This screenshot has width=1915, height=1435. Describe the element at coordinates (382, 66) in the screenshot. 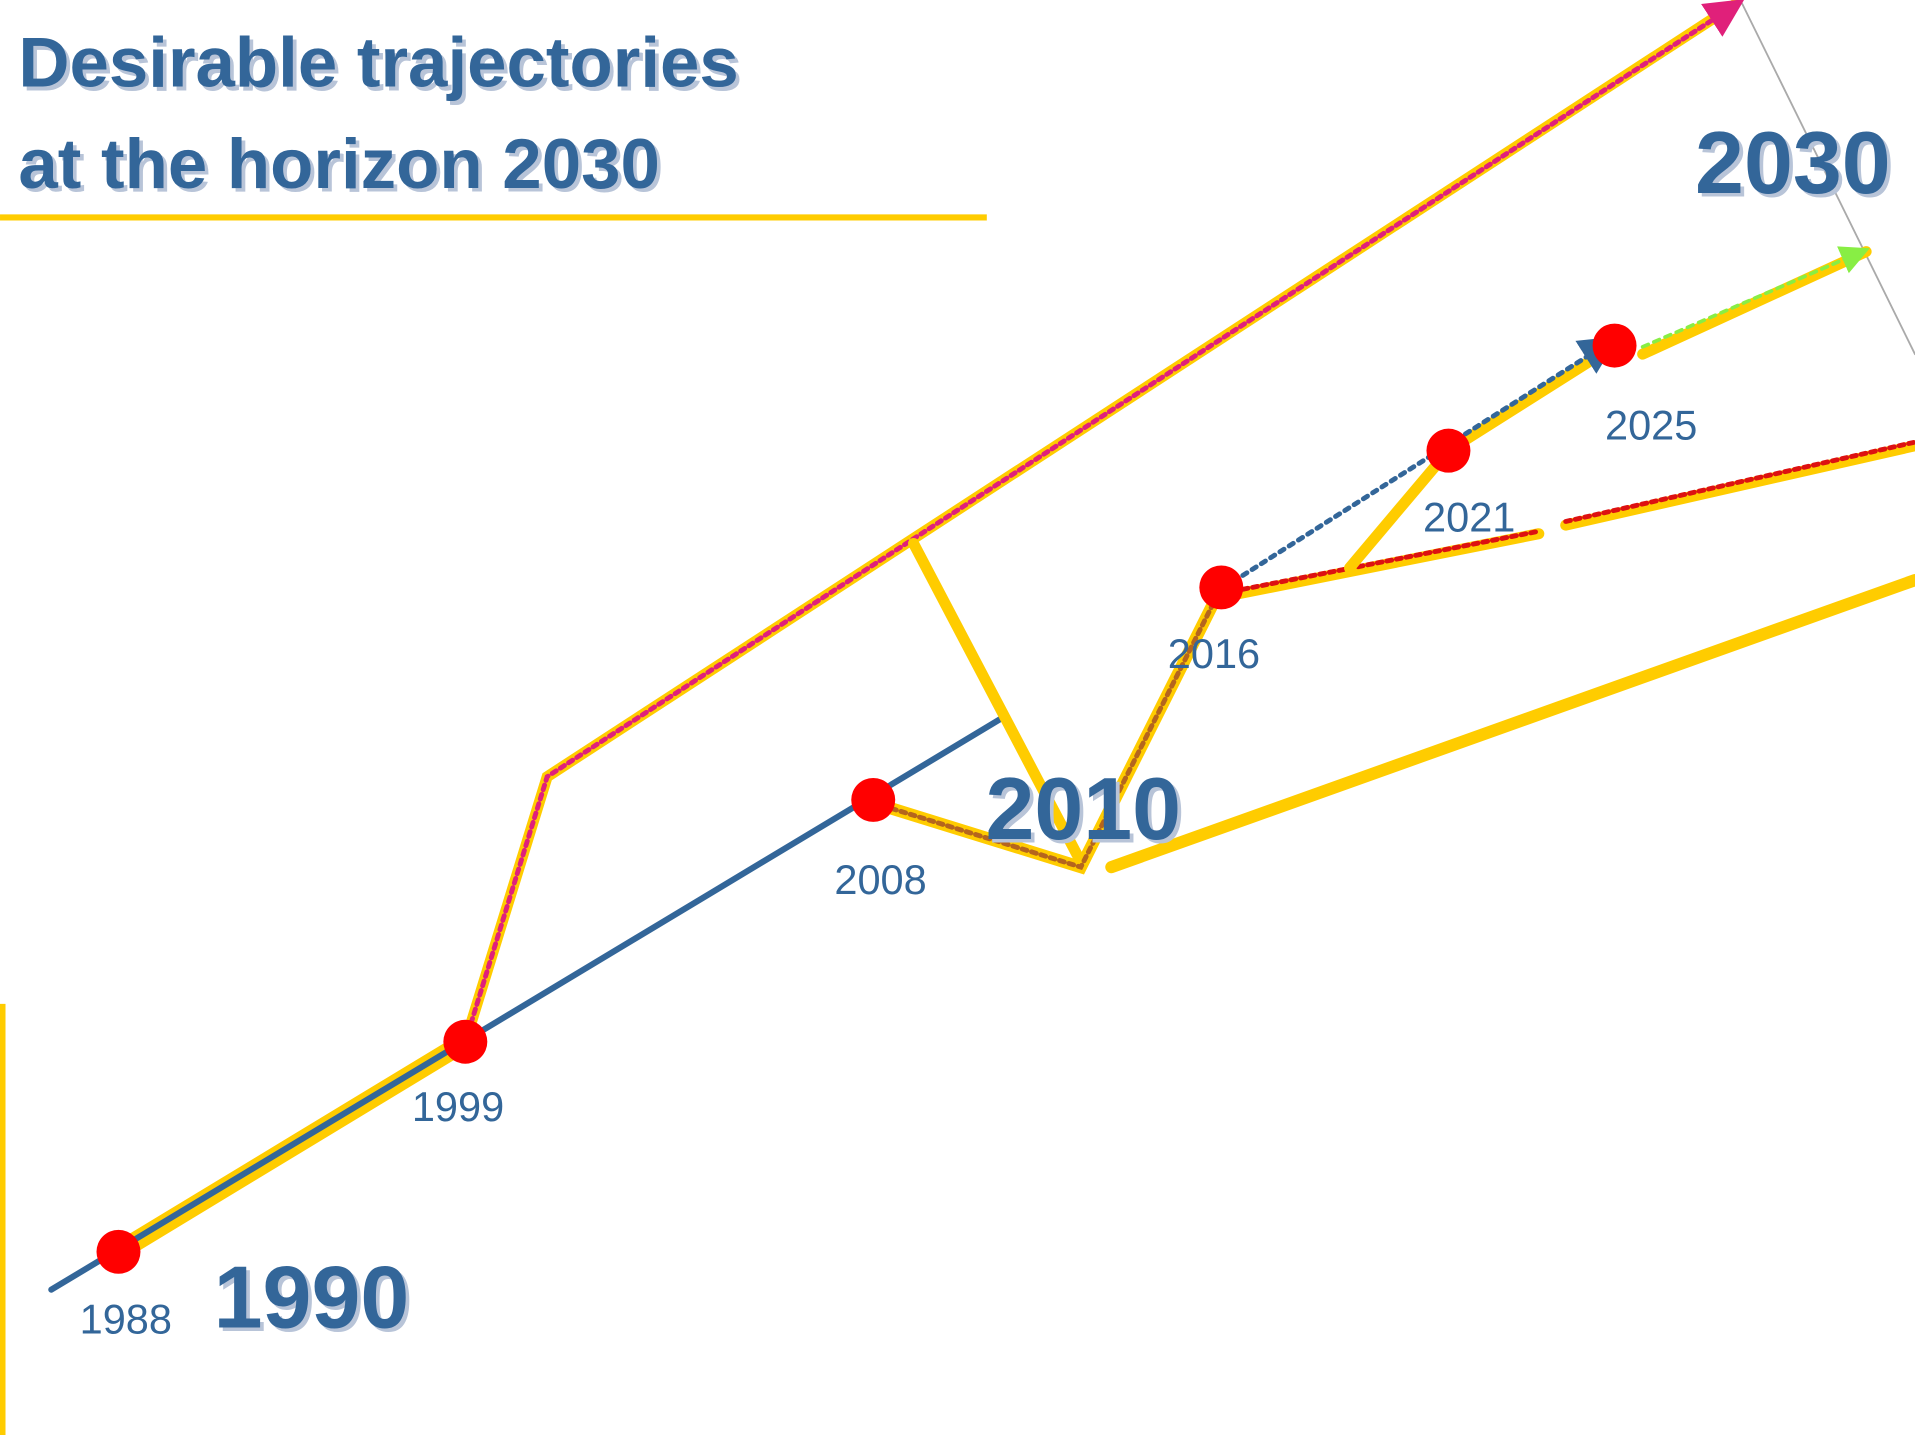

I see `title-shadow: Desirable trajectories` at that location.